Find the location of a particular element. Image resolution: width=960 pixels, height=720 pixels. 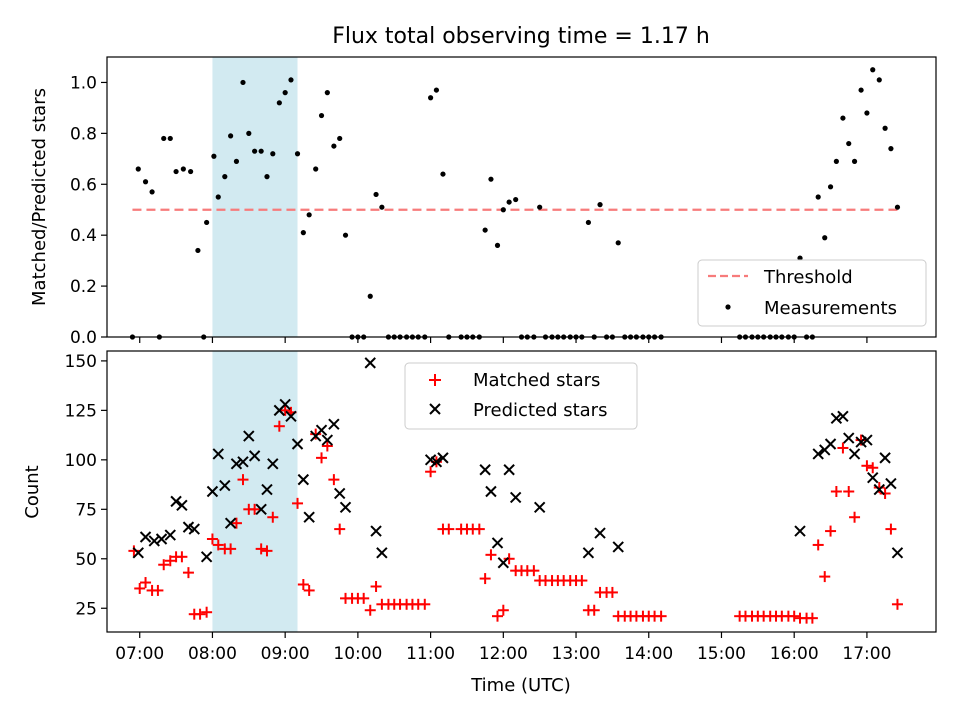

y-tick-label: 150 is located at coordinates (81, 362).